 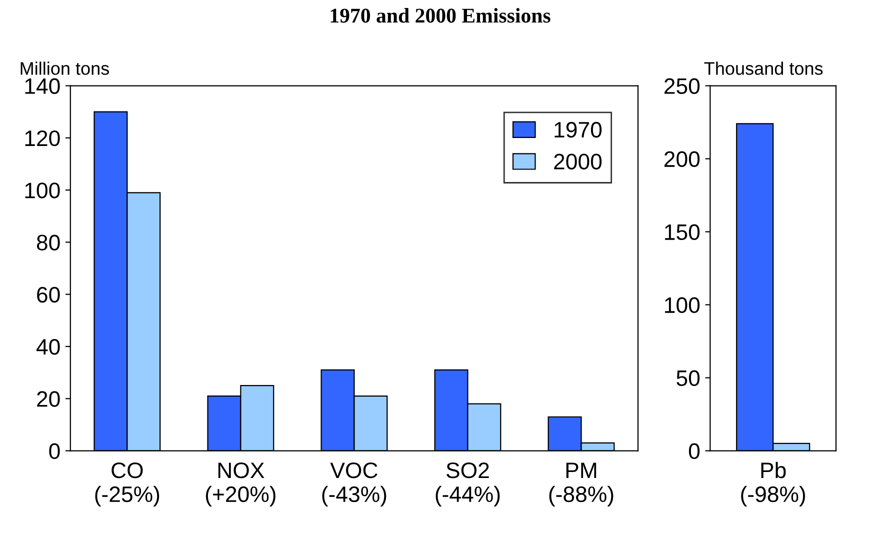 I want to click on y-tick-label: 80, so click(x=48, y=242).